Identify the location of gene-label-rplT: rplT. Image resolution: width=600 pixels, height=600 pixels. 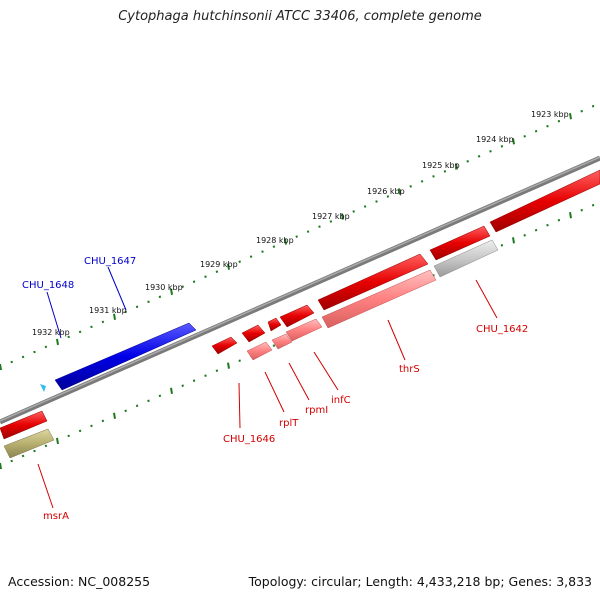
(289, 423).